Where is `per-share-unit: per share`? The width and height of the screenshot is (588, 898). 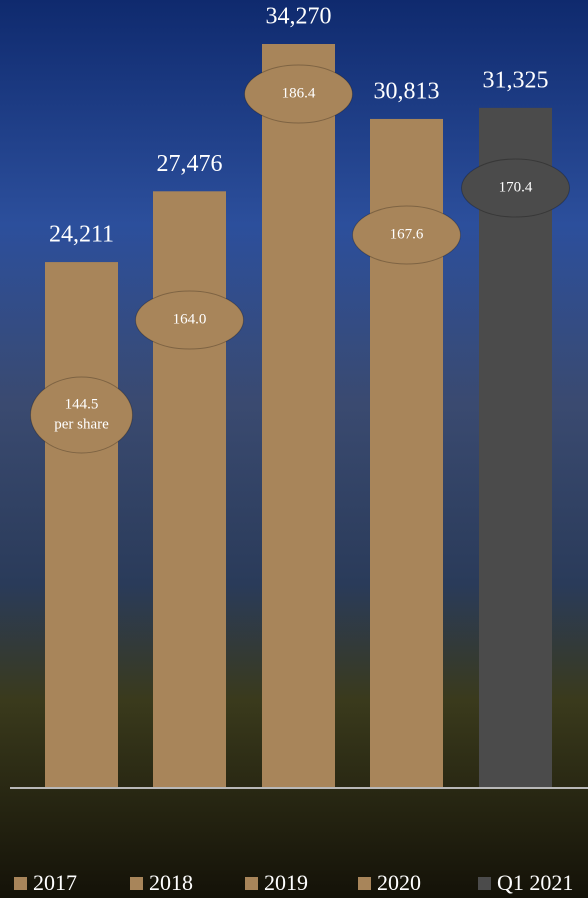 per-share-unit: per share is located at coordinates (81, 424).